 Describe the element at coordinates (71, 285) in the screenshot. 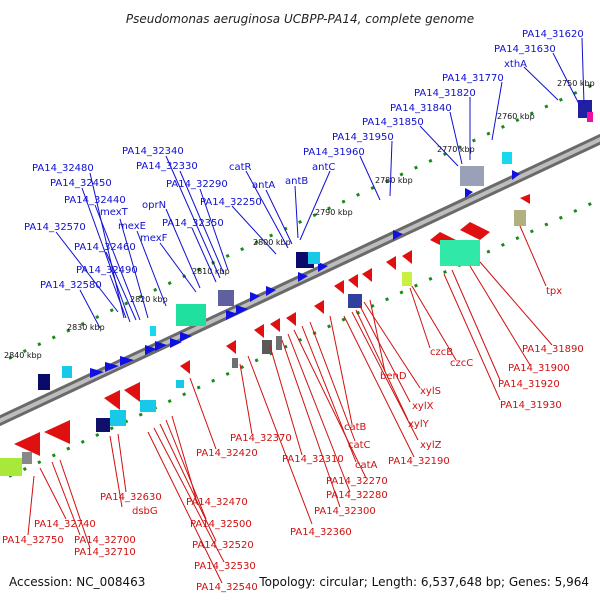

I see `gene-label: PA14_32580` at that location.